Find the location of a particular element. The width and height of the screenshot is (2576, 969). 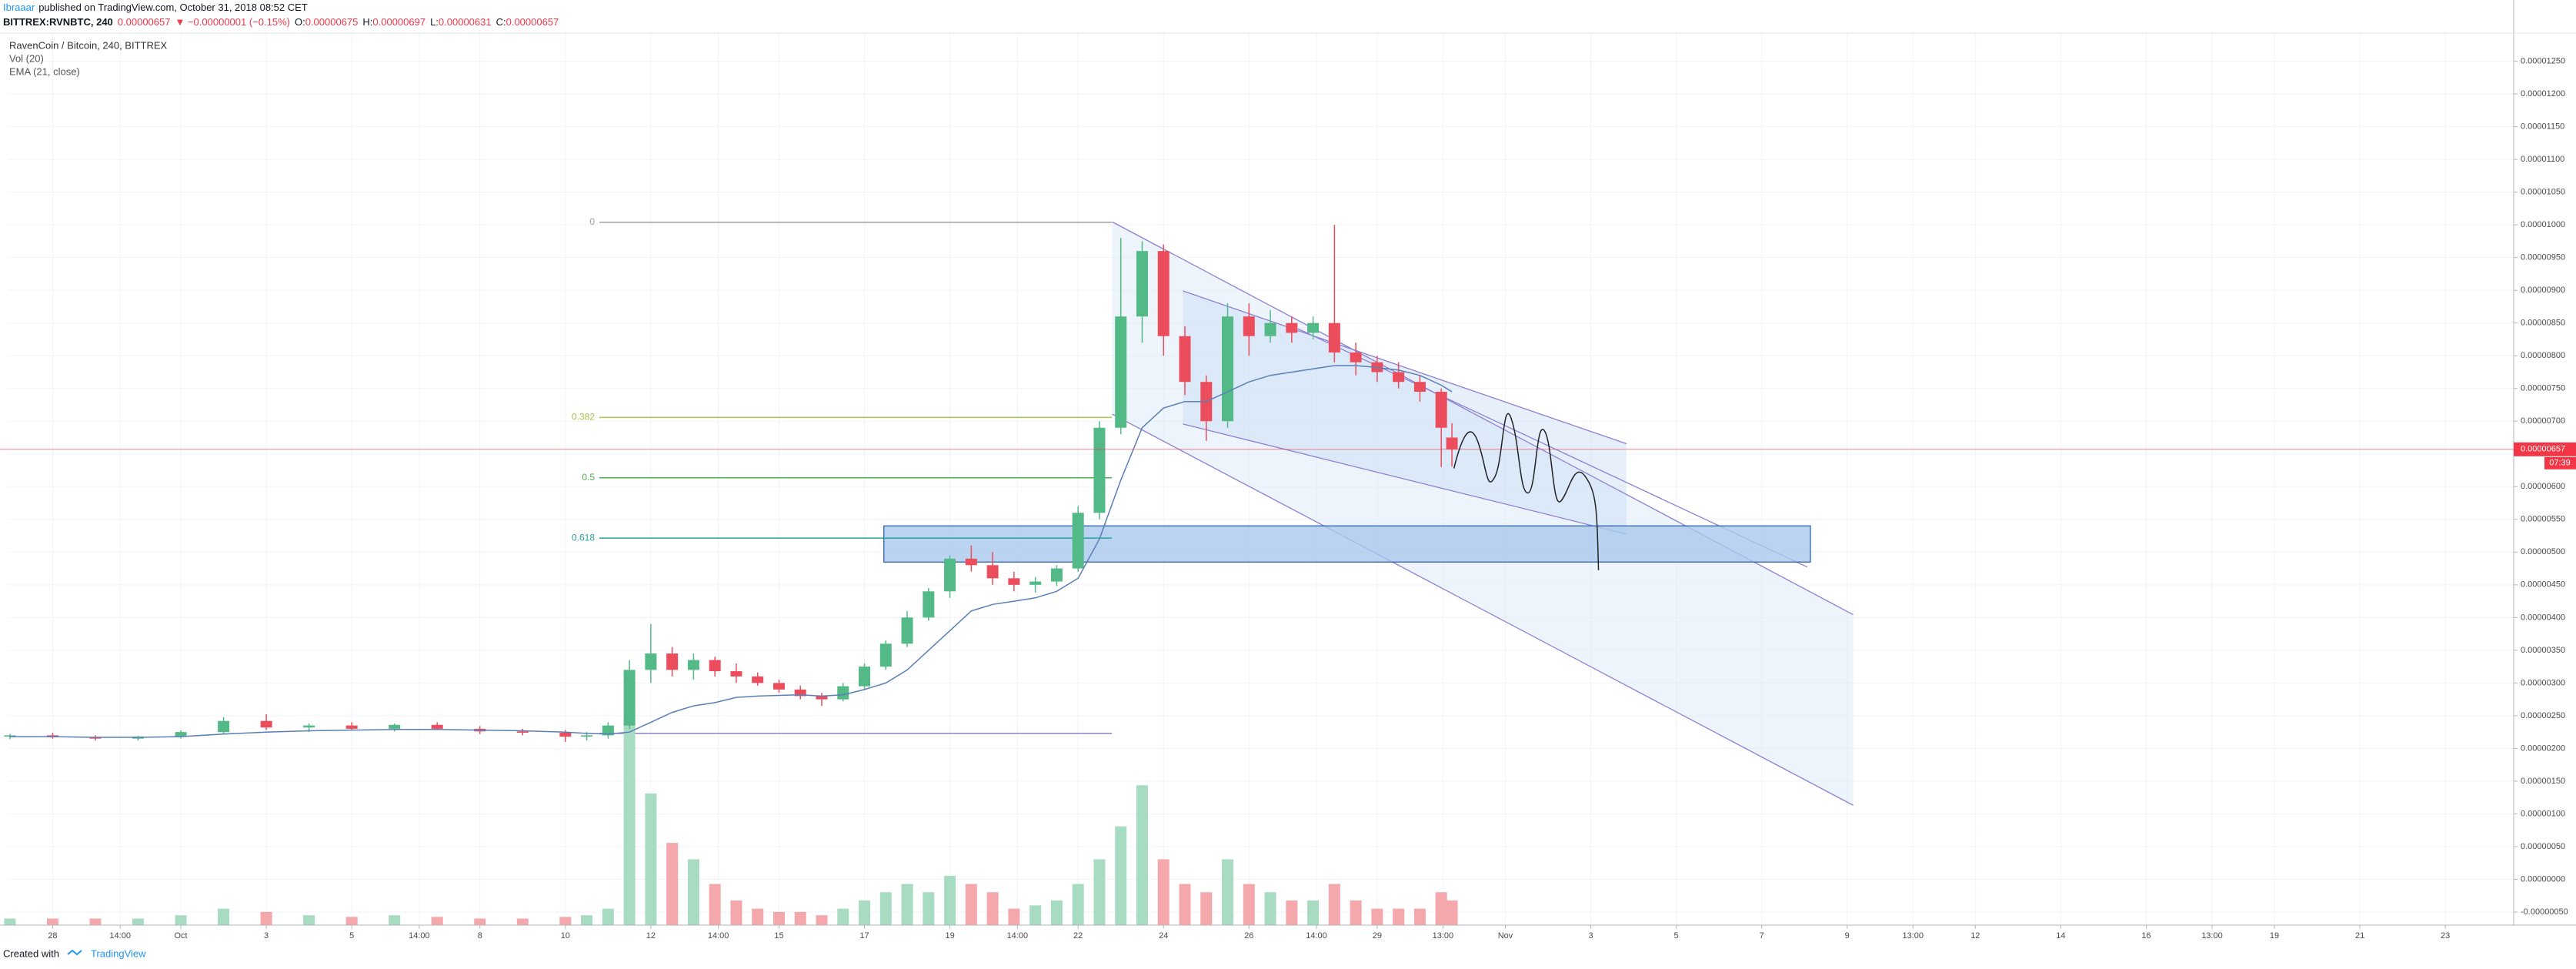

projection-path is located at coordinates (1526, 491).